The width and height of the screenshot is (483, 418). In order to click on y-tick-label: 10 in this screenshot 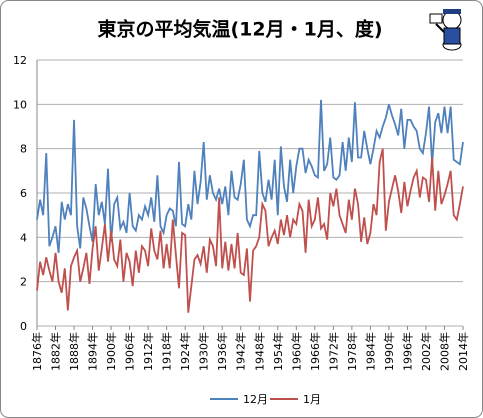, I will do `click(20, 104)`.